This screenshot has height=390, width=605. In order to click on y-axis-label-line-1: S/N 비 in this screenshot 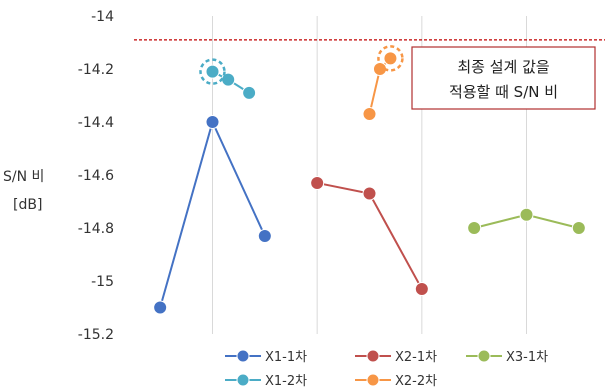, I will do `click(23, 177)`.